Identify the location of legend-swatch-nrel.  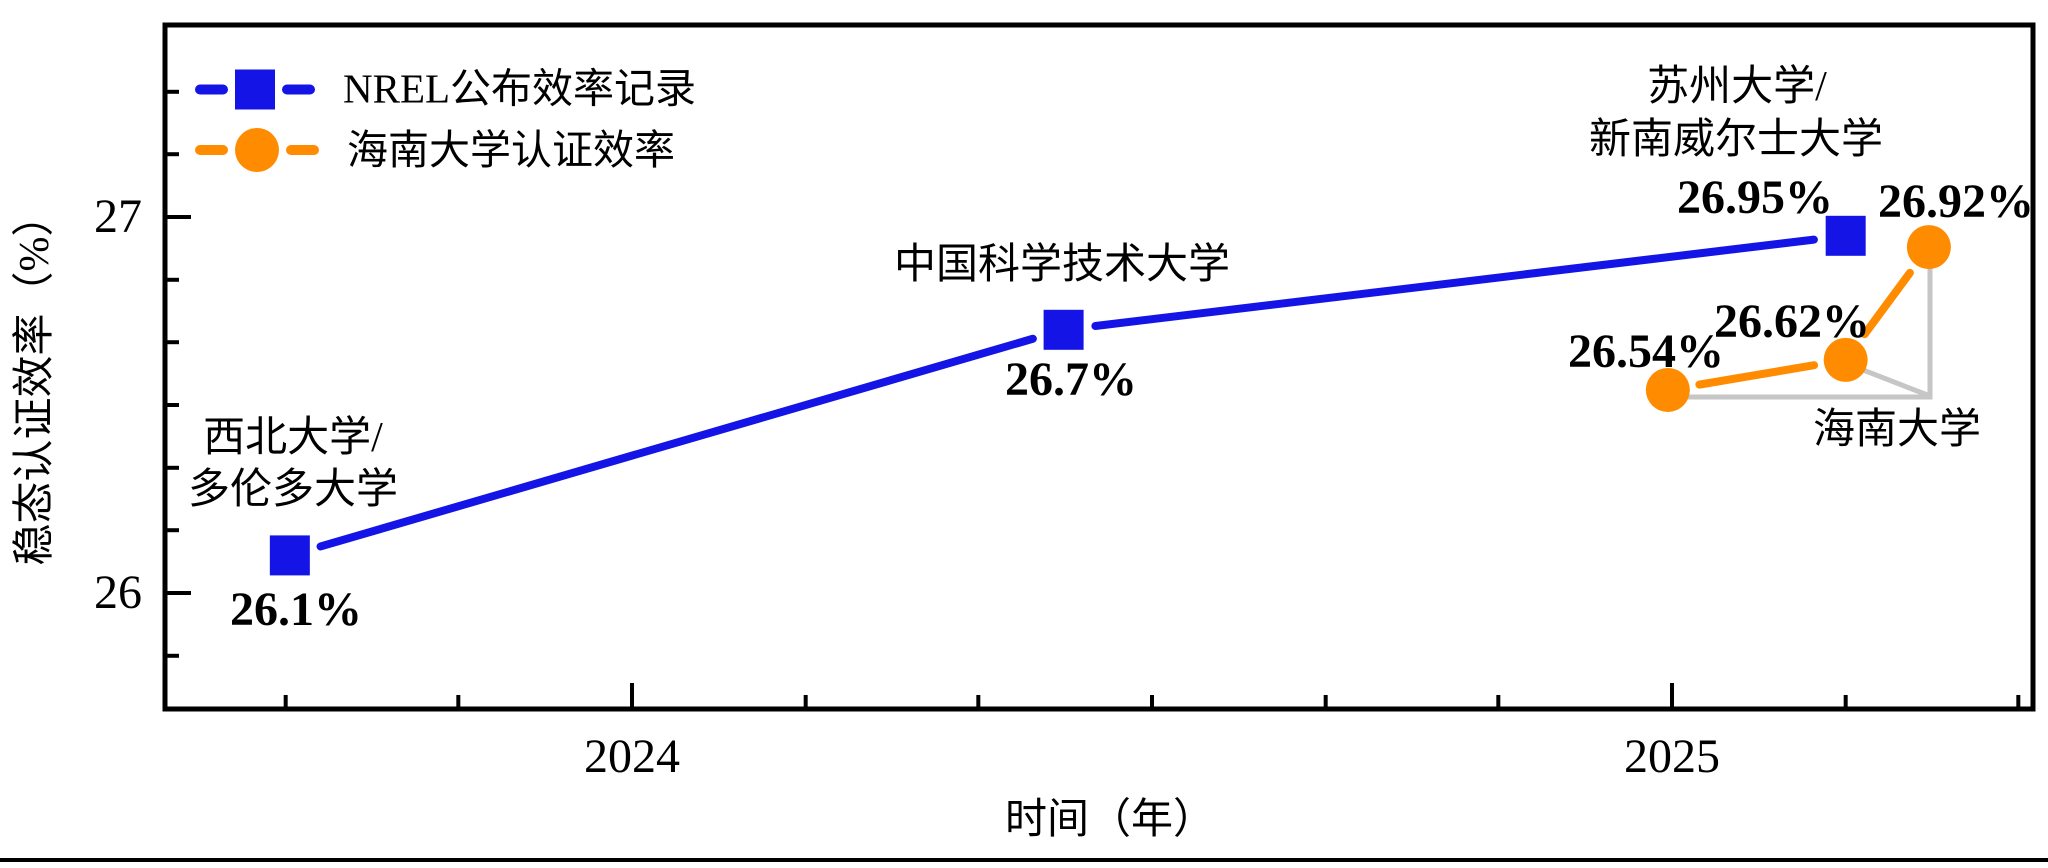
(255, 89).